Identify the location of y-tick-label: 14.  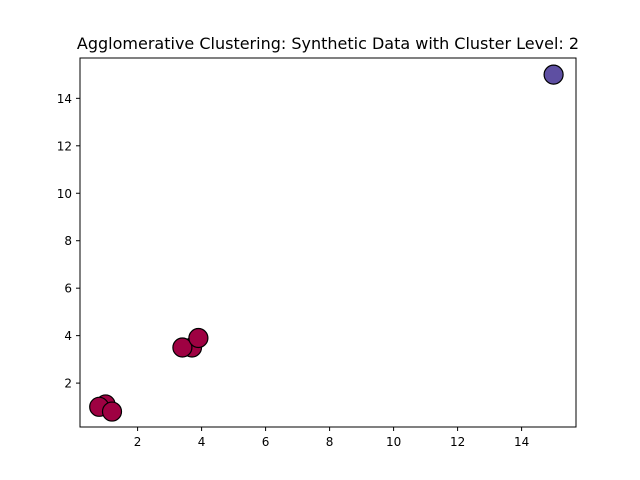
(64, 99).